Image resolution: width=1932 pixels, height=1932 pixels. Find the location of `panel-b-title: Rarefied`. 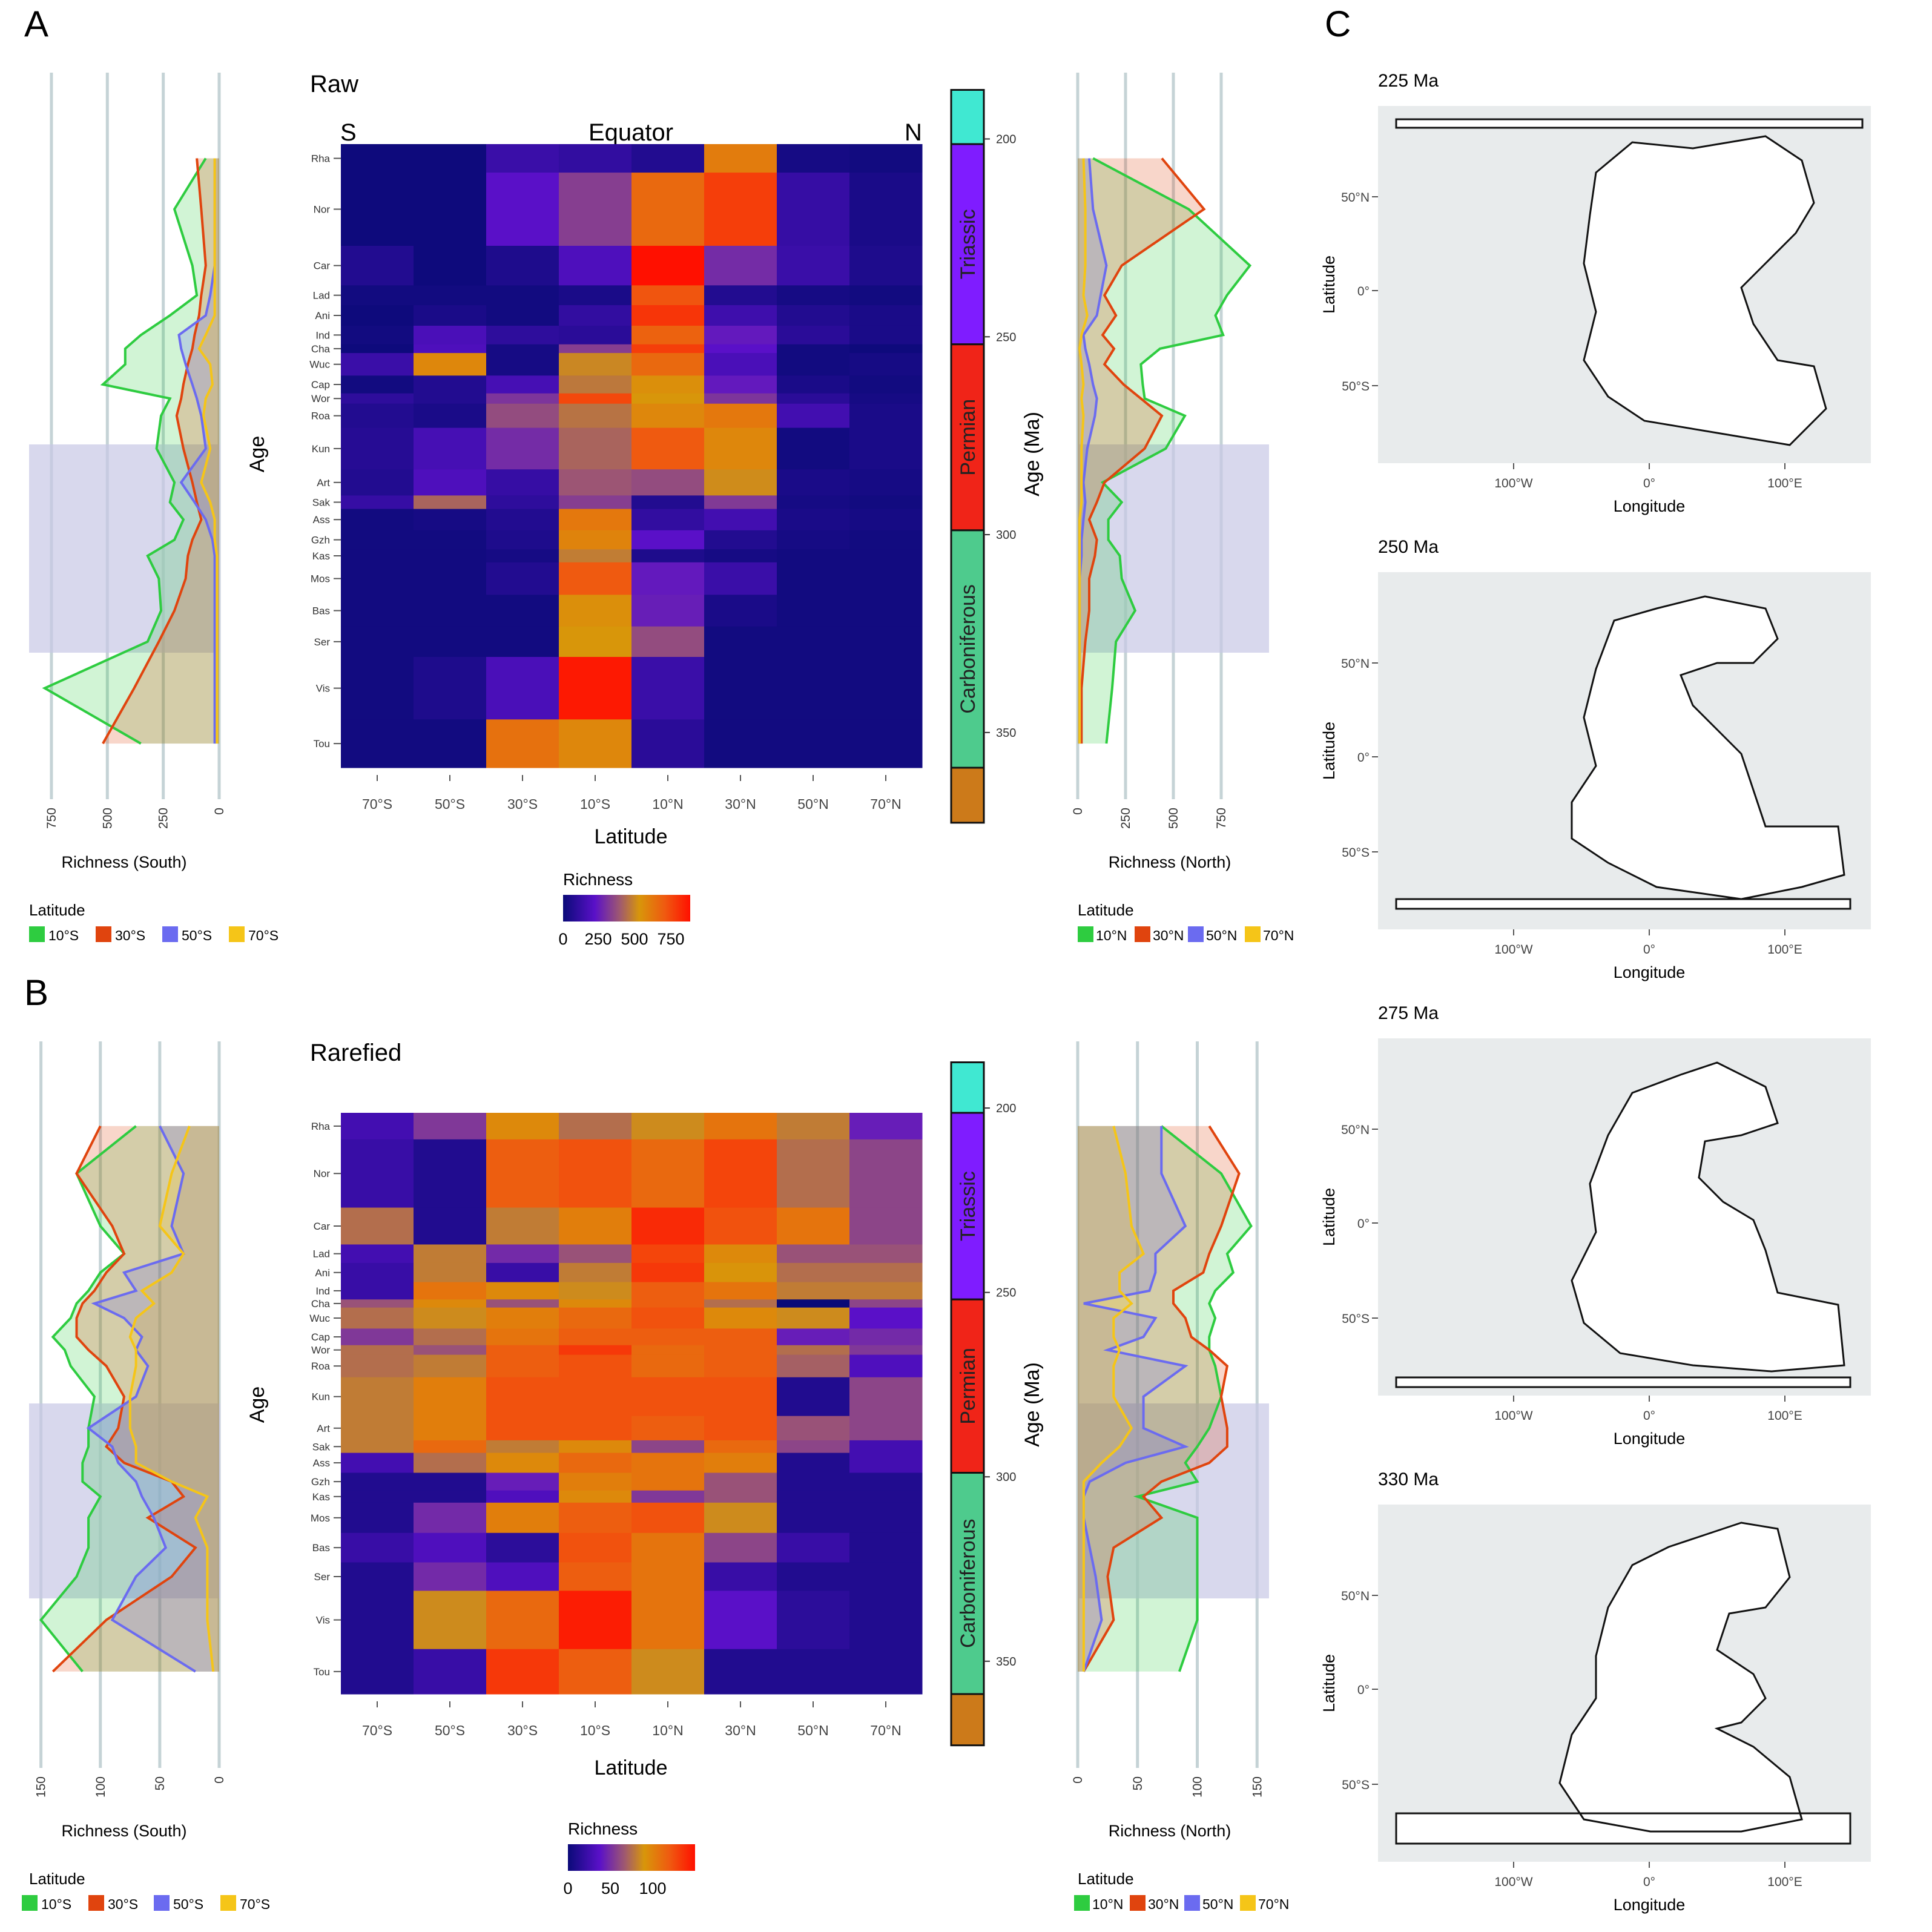

panel-b-title: Rarefied is located at coordinates (355, 1053).